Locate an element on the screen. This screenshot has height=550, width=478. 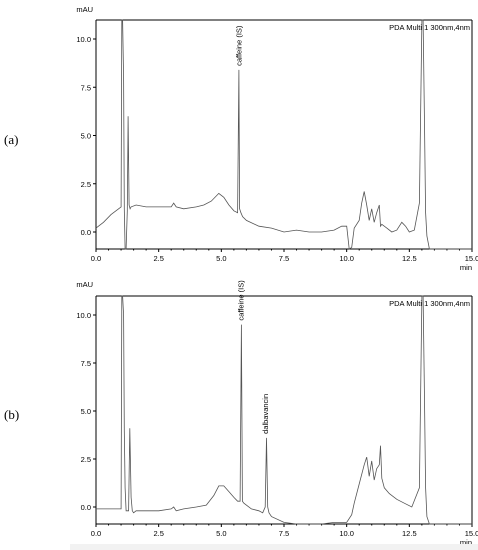
panel-a-x-tick-label: 12.5 is located at coordinates (409, 258).